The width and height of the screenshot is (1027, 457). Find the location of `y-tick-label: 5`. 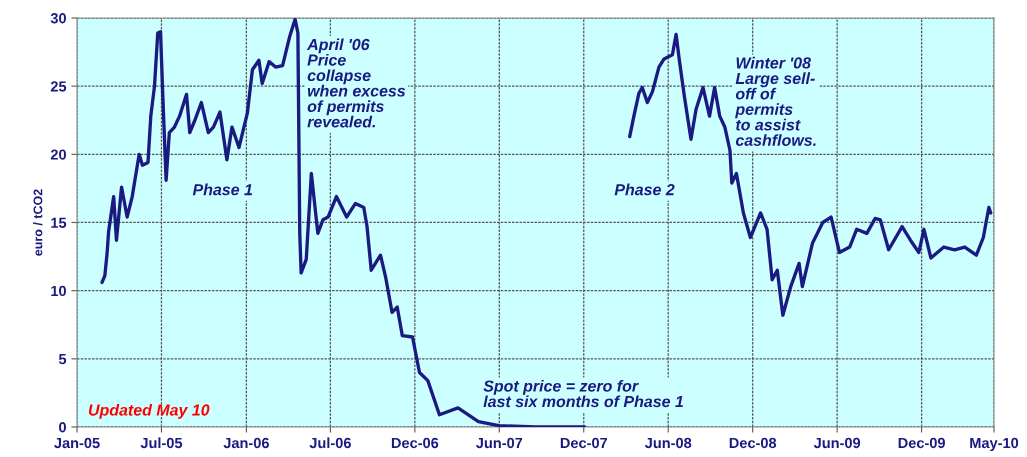

y-tick-label: 5 is located at coordinates (62, 359).